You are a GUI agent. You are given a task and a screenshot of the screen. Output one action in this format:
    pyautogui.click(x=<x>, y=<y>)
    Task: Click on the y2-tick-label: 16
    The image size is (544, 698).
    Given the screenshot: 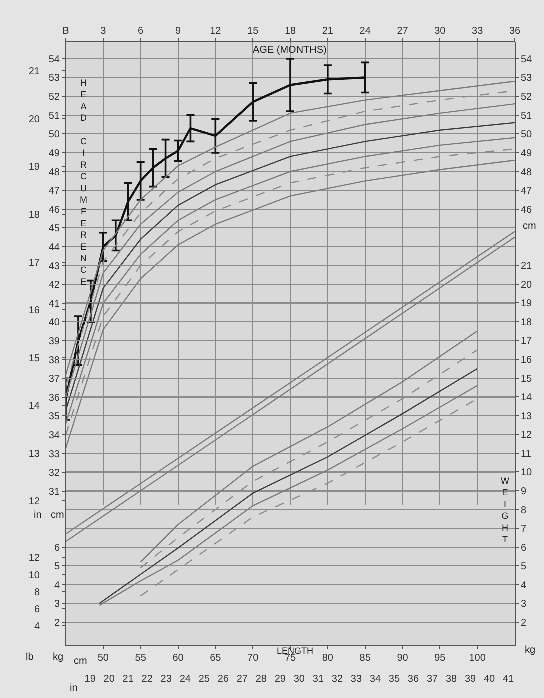 What is the action you would take?
    pyautogui.click(x=34, y=311)
    